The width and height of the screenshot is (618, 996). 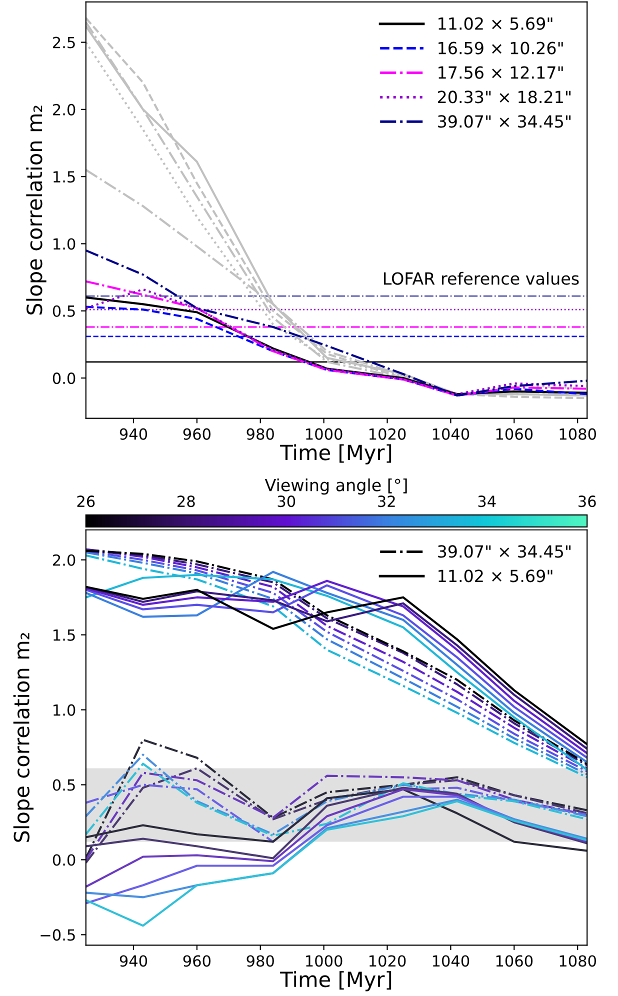 I want to click on annotation: LOFAR reference values, so click(x=481, y=278).